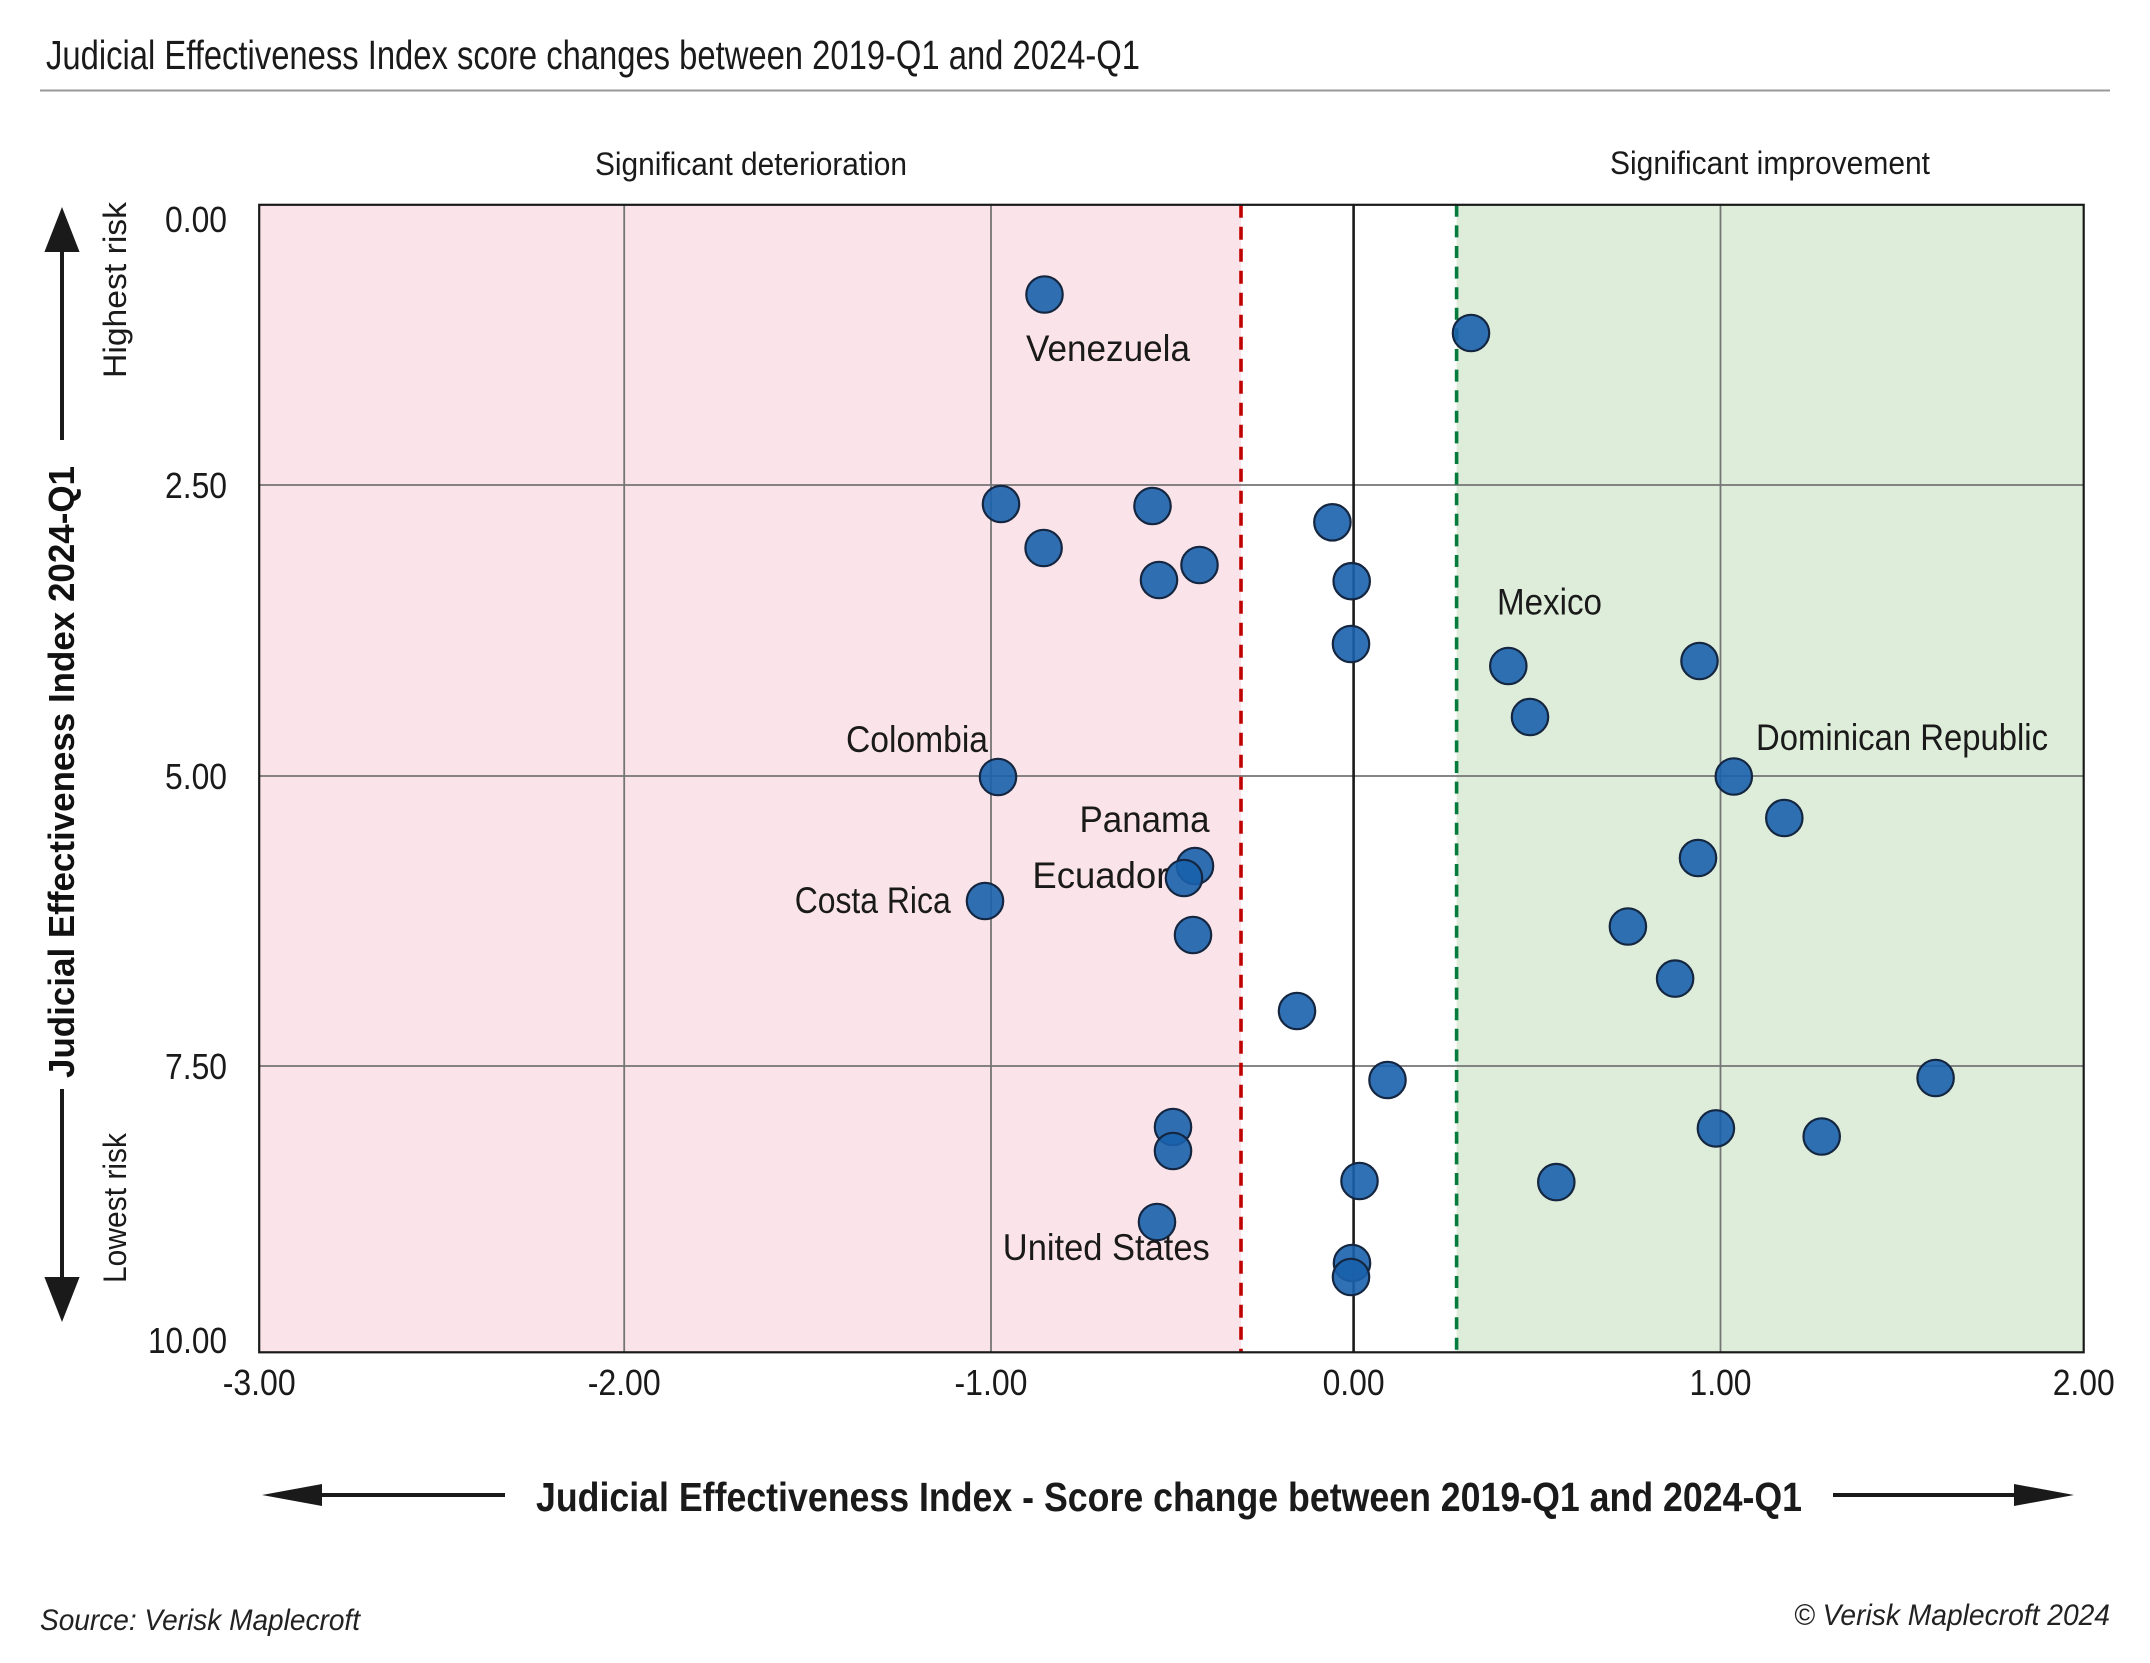 Image resolution: width=2150 pixels, height=1663 pixels. Describe the element at coordinates (115, 1207) in the screenshot. I see `svg-text: Lowest risk` at that location.